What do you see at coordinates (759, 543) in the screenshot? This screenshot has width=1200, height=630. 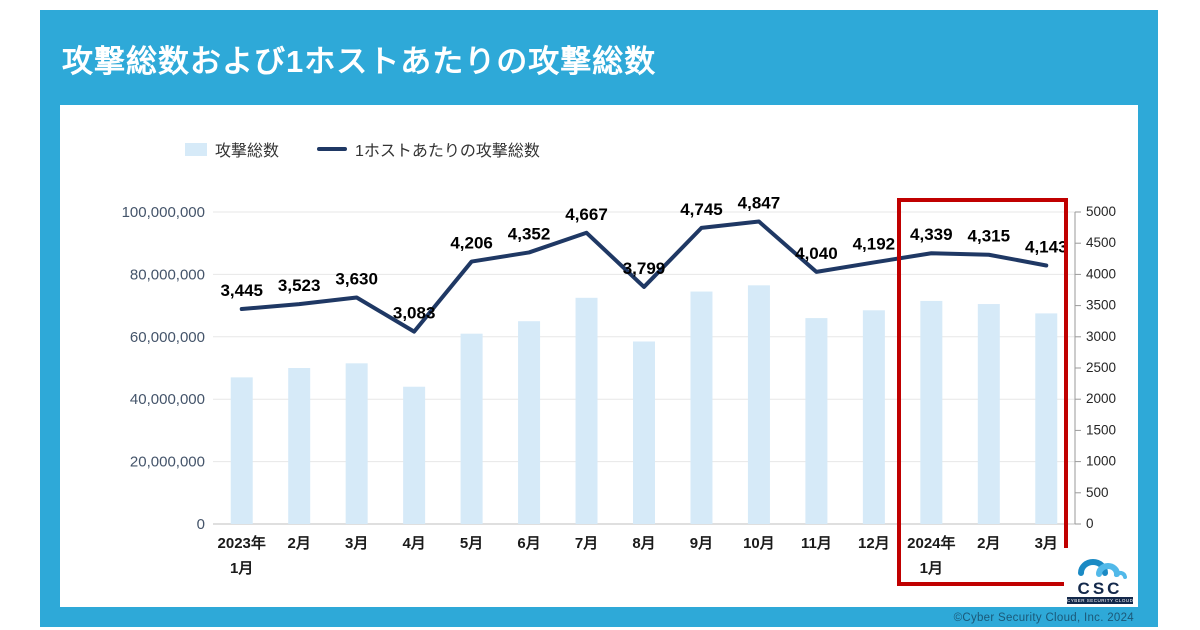 I see `x-axis-label: 10月` at bounding box center [759, 543].